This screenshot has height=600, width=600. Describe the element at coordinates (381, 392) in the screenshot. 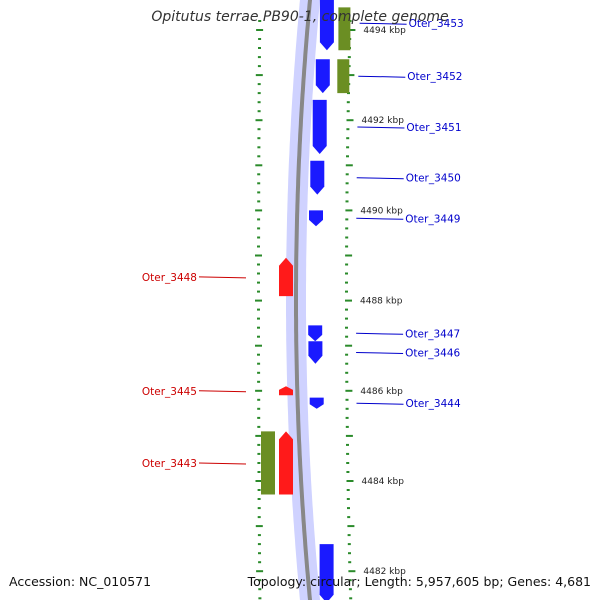

I see `scale-label: 4486 kbp` at that location.